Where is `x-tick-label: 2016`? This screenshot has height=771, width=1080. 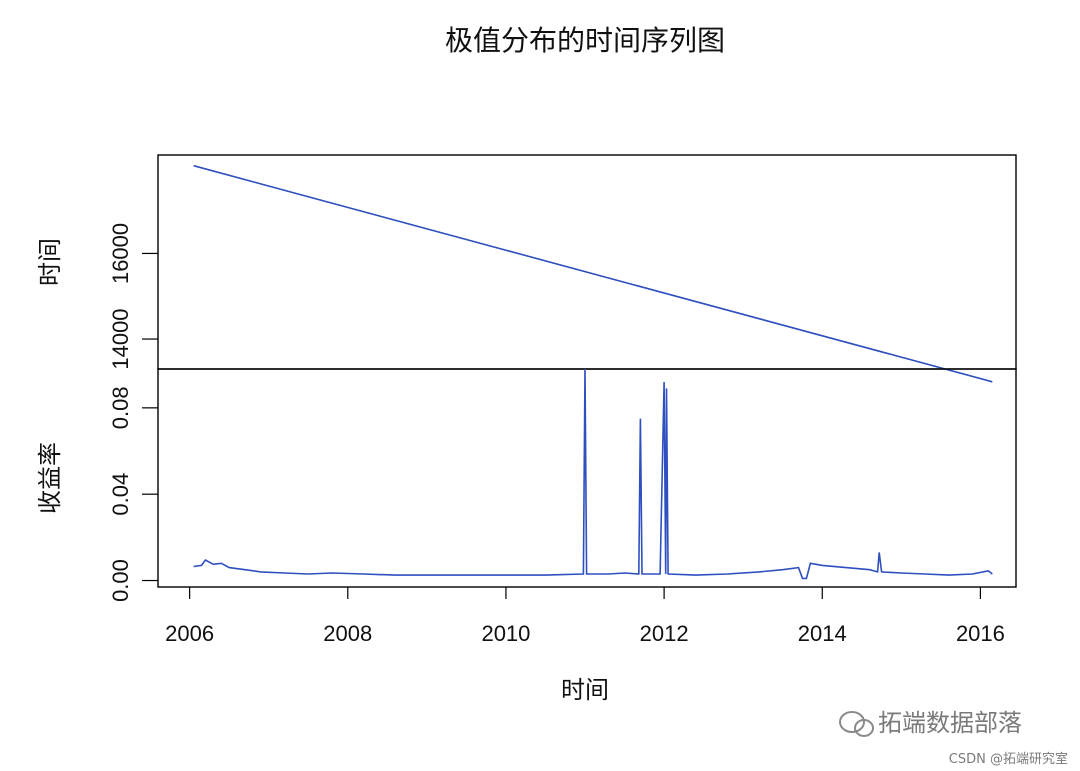
x-tick-label: 2016 is located at coordinates (980, 633).